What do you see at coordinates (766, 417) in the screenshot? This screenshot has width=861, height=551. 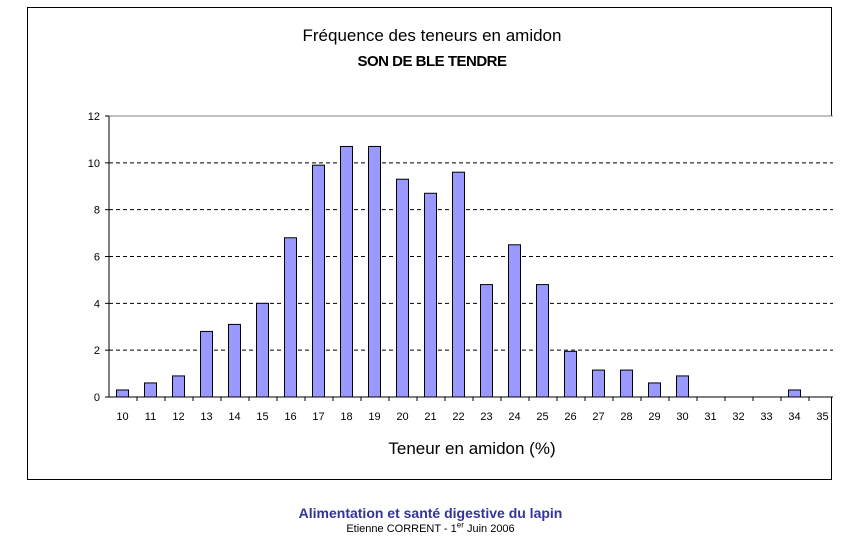 I see `x-tick-label: 33` at bounding box center [766, 417].